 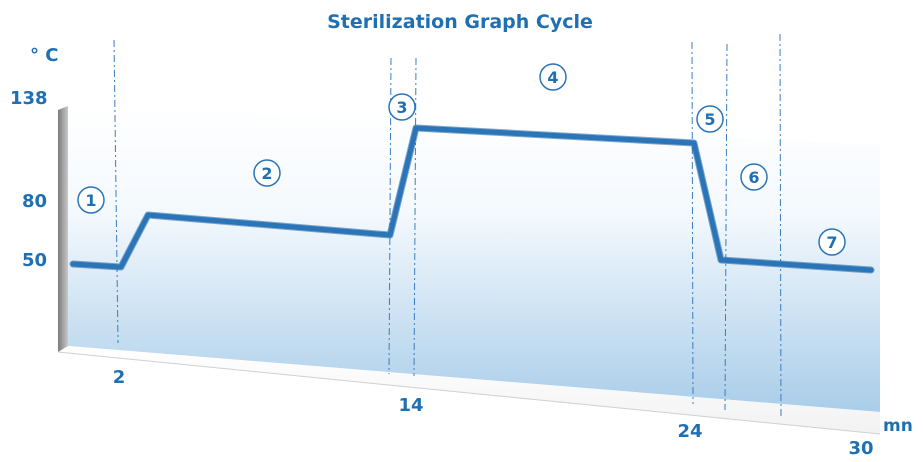 What do you see at coordinates (29, 98) in the screenshot?
I see `y-tick-label: 138` at bounding box center [29, 98].